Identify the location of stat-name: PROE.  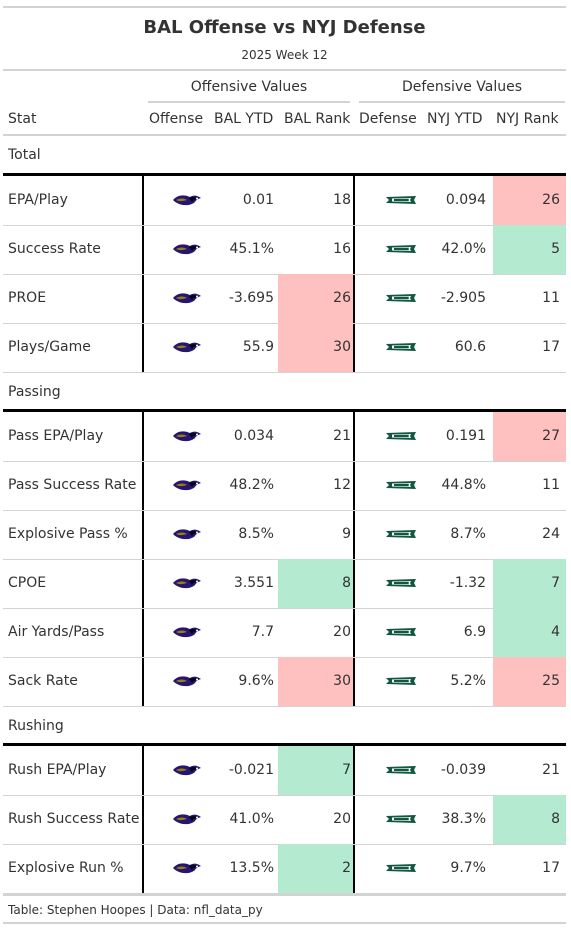
(27, 298).